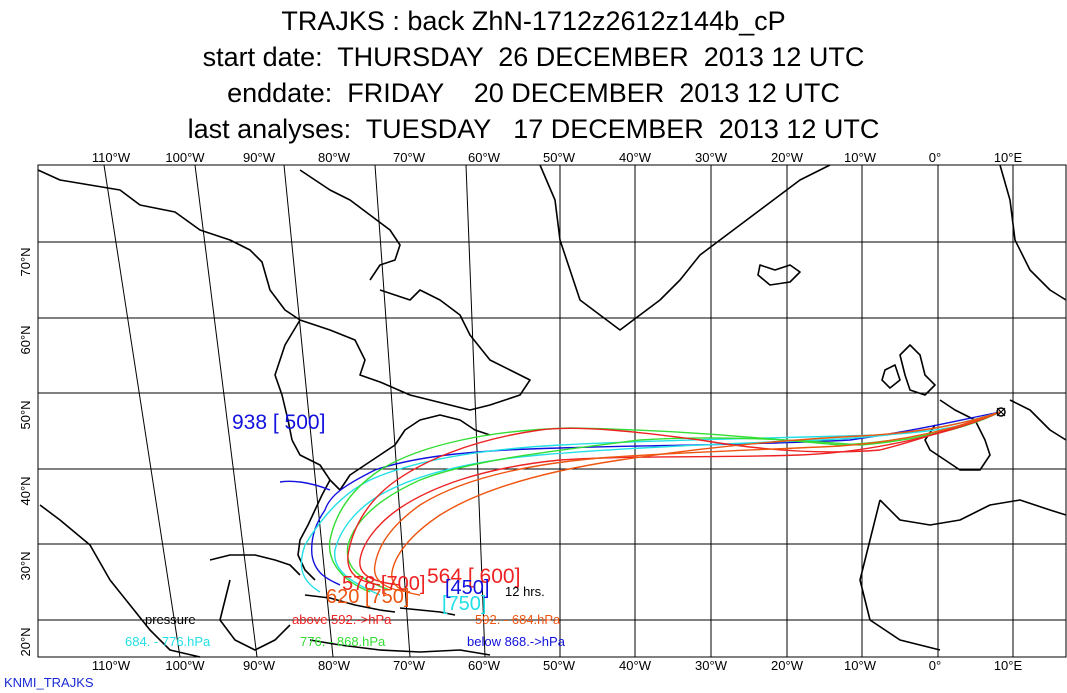  What do you see at coordinates (935, 665) in the screenshot?
I see `lon-label-bottom-0: 0°` at bounding box center [935, 665].